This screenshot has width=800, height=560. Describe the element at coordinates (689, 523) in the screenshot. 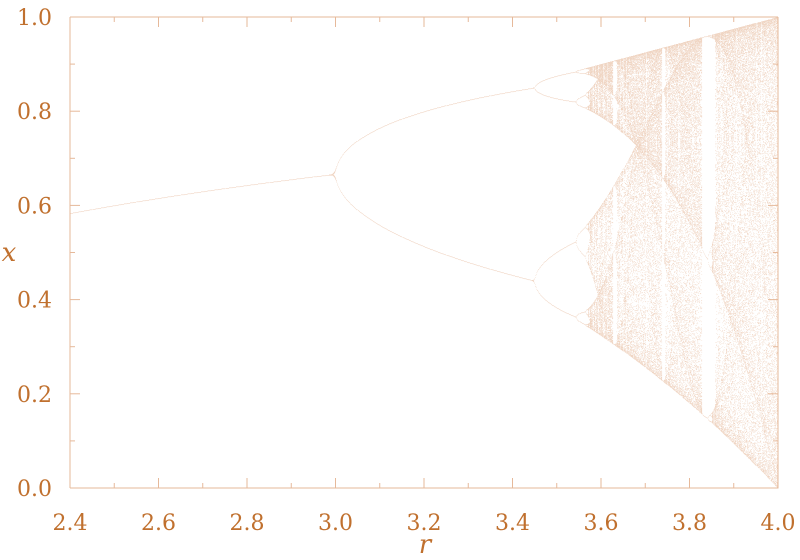

I see `x-tick-label: 3.8` at that location.